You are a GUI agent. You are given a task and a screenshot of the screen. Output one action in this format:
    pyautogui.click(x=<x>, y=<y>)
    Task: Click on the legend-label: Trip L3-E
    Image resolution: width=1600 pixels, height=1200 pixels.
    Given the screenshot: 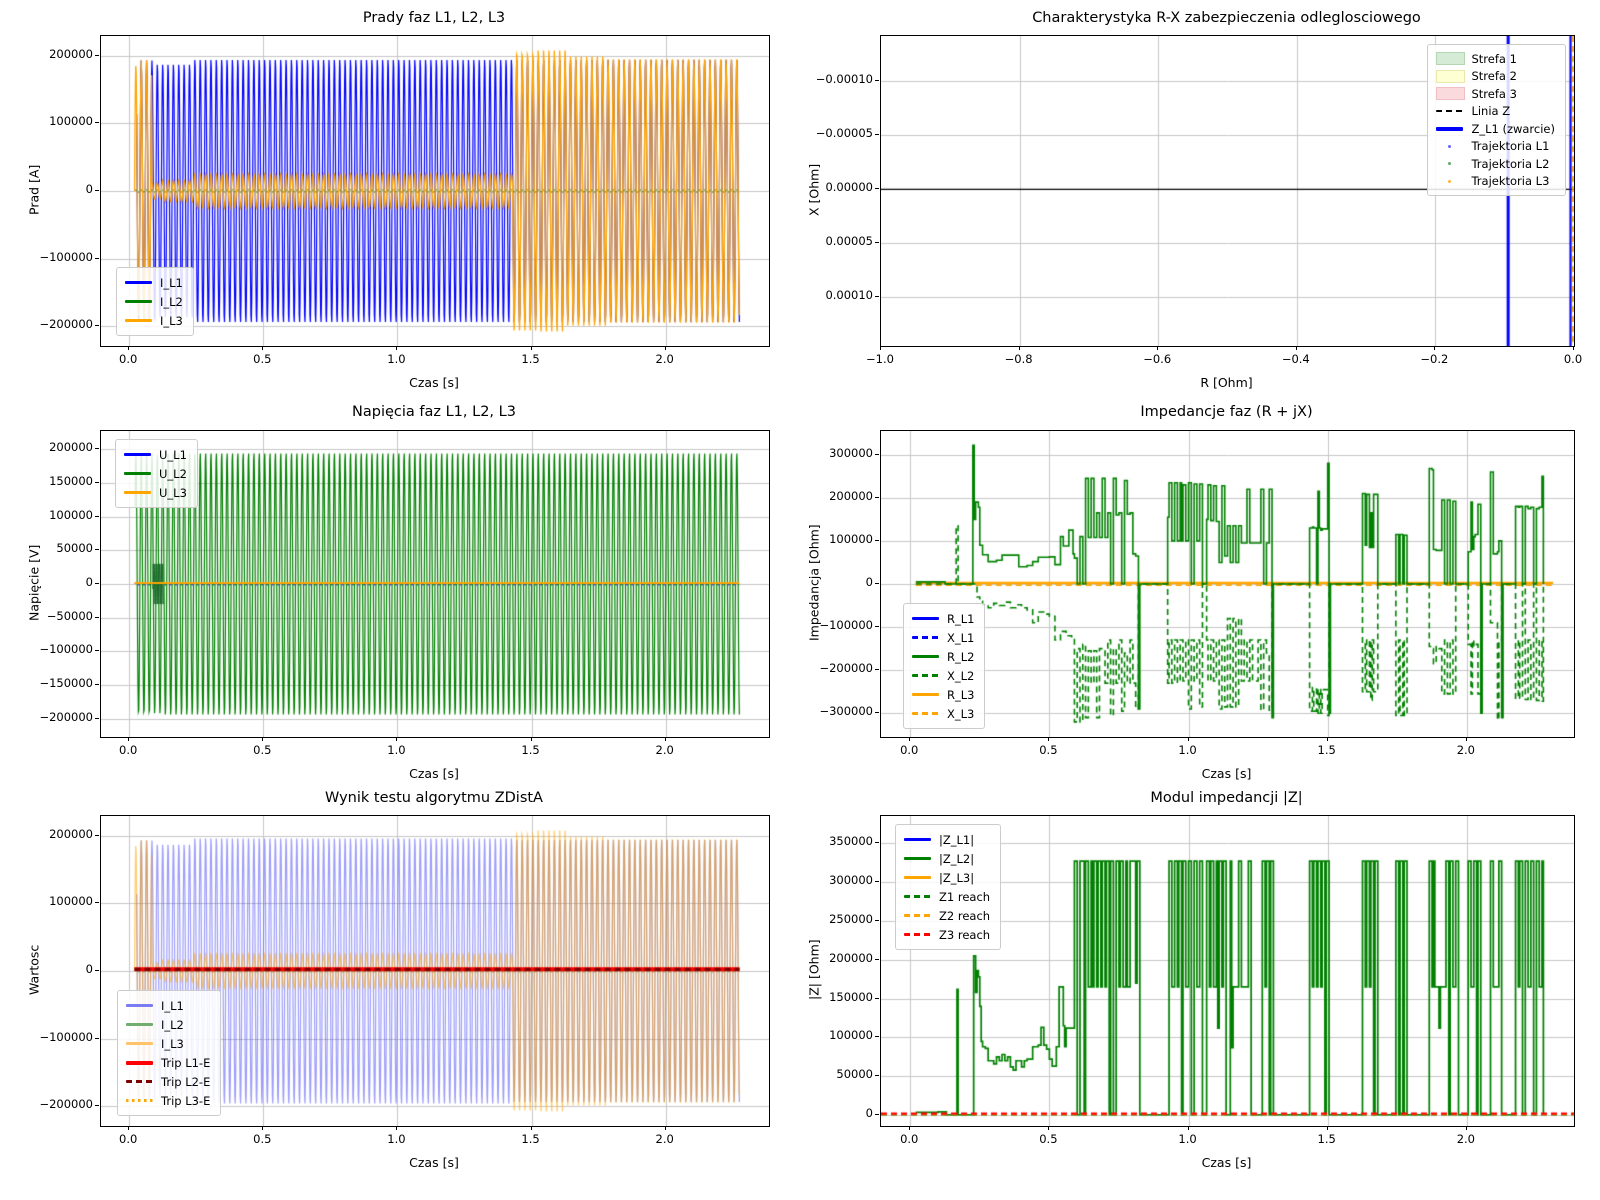 What is the action you would take?
    pyautogui.click(x=186, y=1100)
    